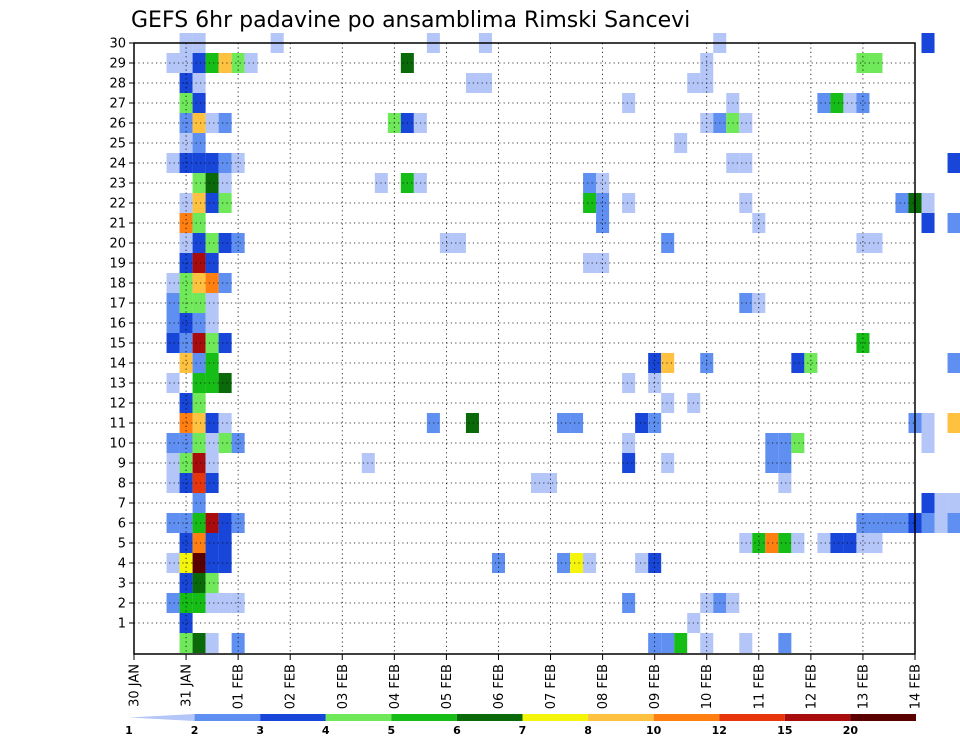 This screenshot has height=742, width=960. What do you see at coordinates (117, 284) in the screenshot?
I see `y-tick-label: 18` at bounding box center [117, 284].